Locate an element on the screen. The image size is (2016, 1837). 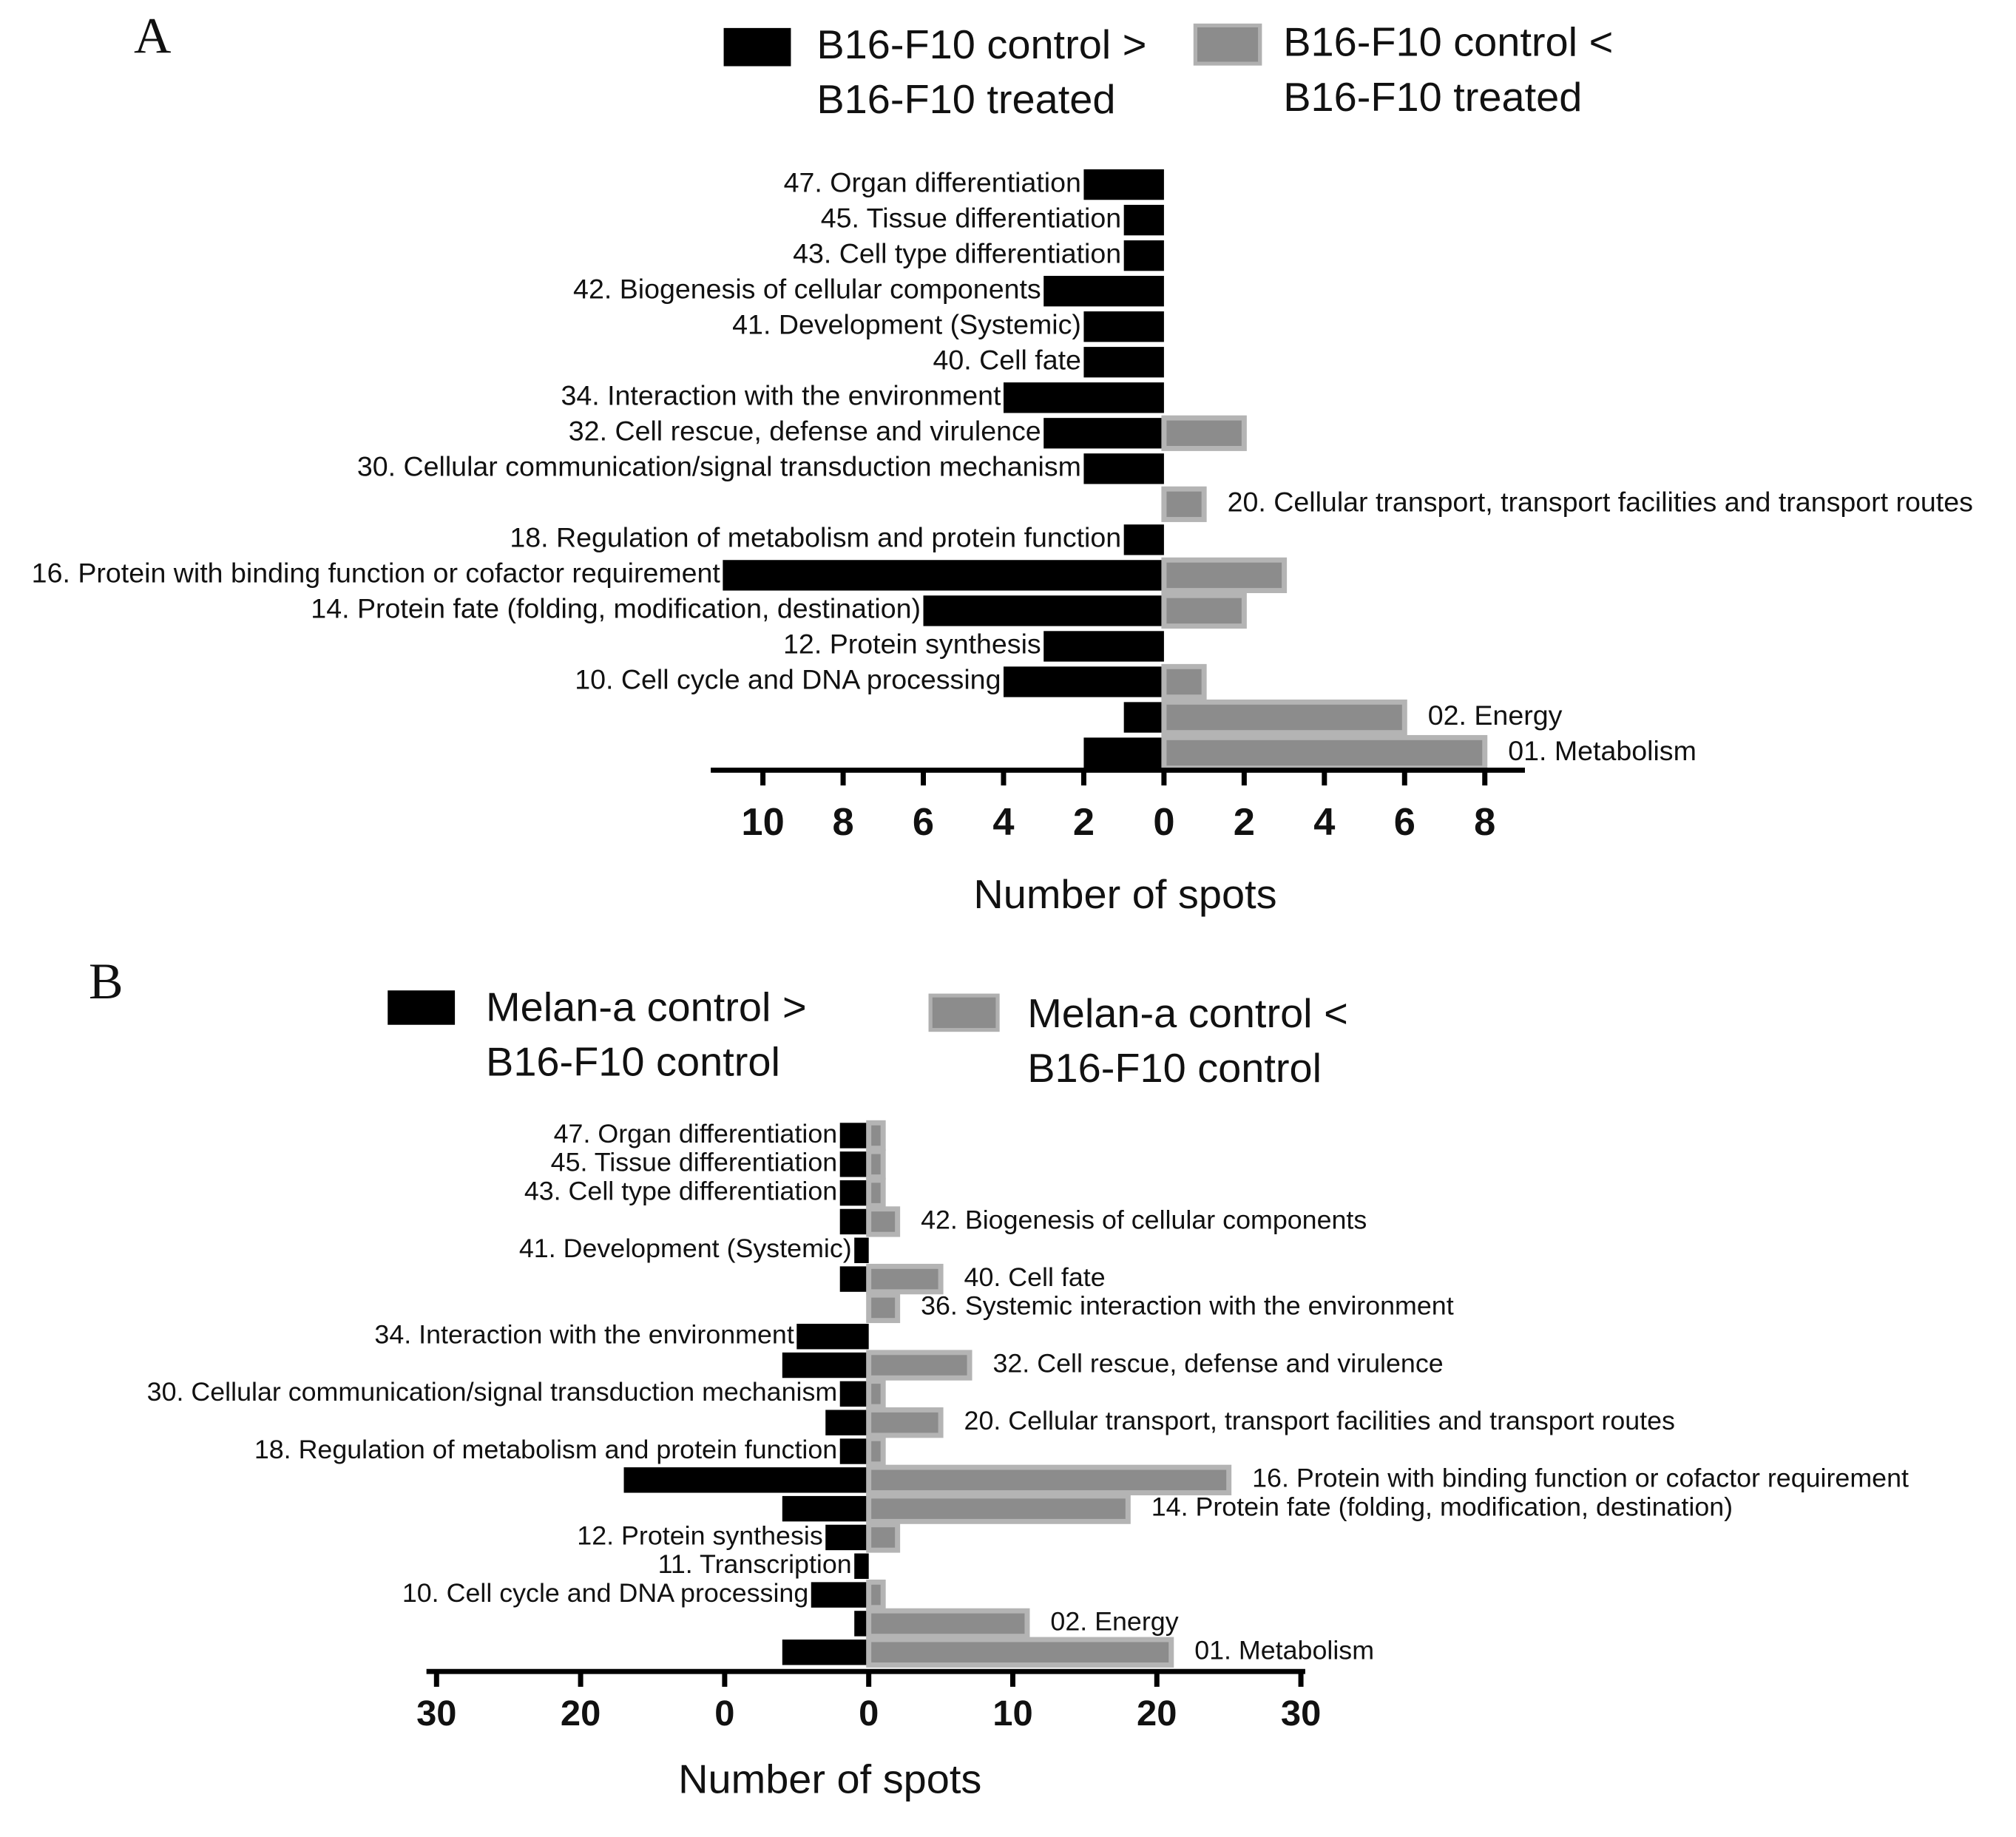
legend-entry: B16-F10 control > B16-F10 treated is located at coordinates (982, 72).